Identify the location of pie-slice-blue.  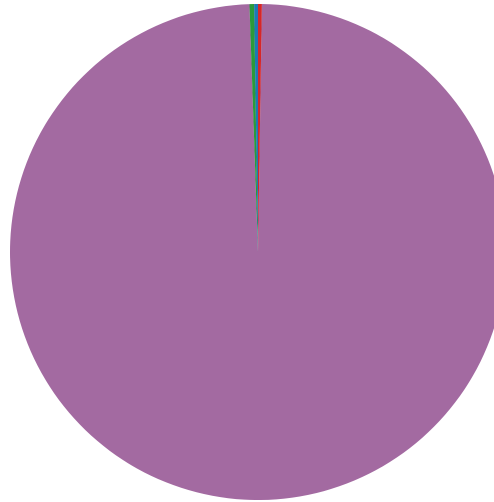
(256, 128).